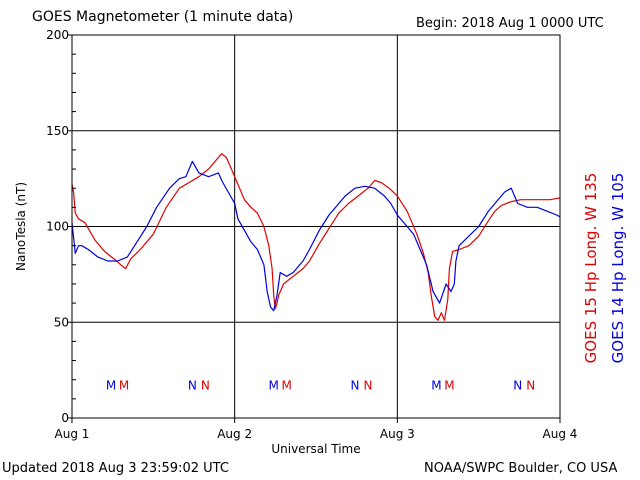 The height and width of the screenshot is (480, 640). I want to click on y-tick-label: 50, so click(61, 322).